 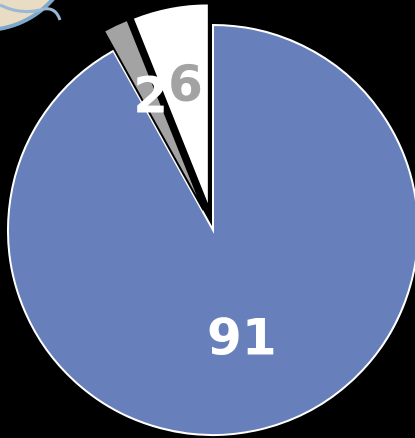 What do you see at coordinates (185, 84) in the screenshot?
I see `data-label: 6` at bounding box center [185, 84].